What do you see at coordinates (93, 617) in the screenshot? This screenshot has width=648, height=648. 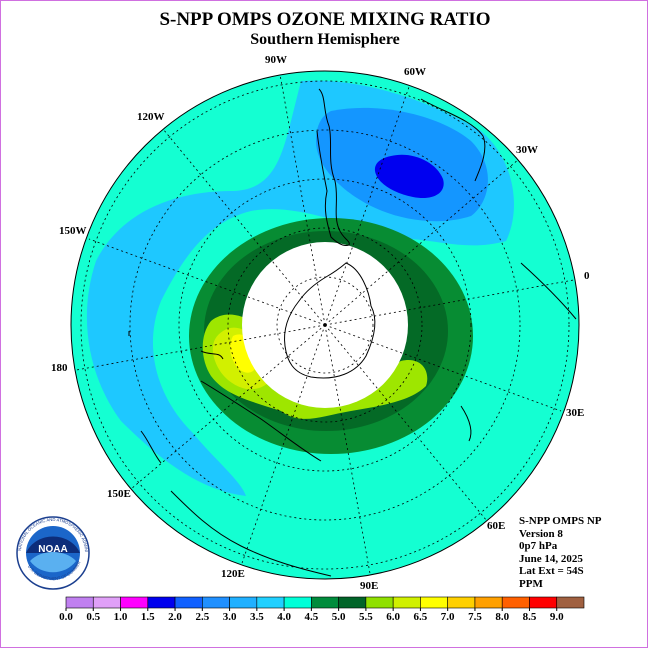 I see `colorbar-tick-label: 0.5` at bounding box center [93, 617].